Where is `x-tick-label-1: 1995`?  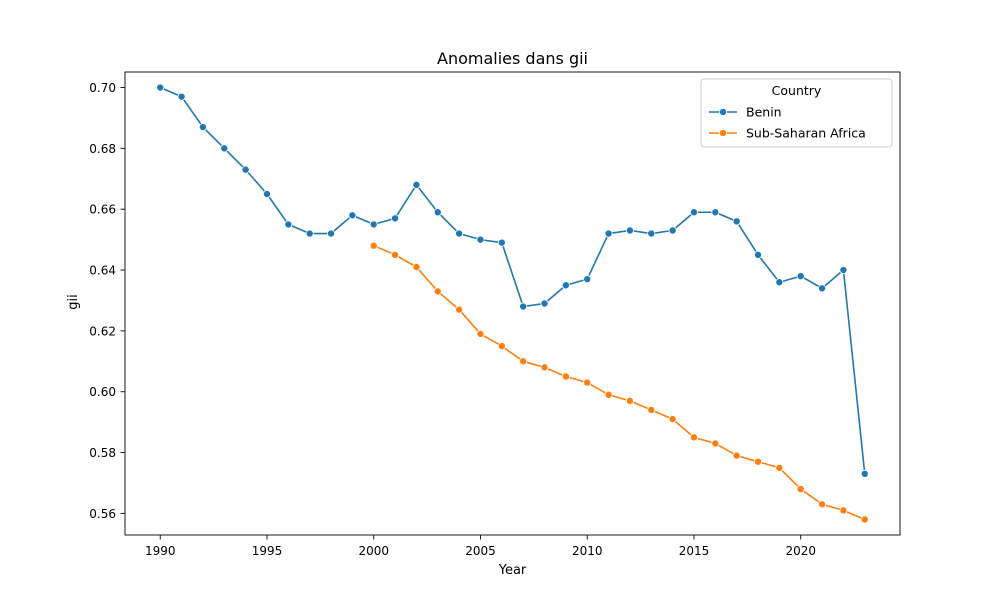
x-tick-label-1: 1995 is located at coordinates (267, 551).